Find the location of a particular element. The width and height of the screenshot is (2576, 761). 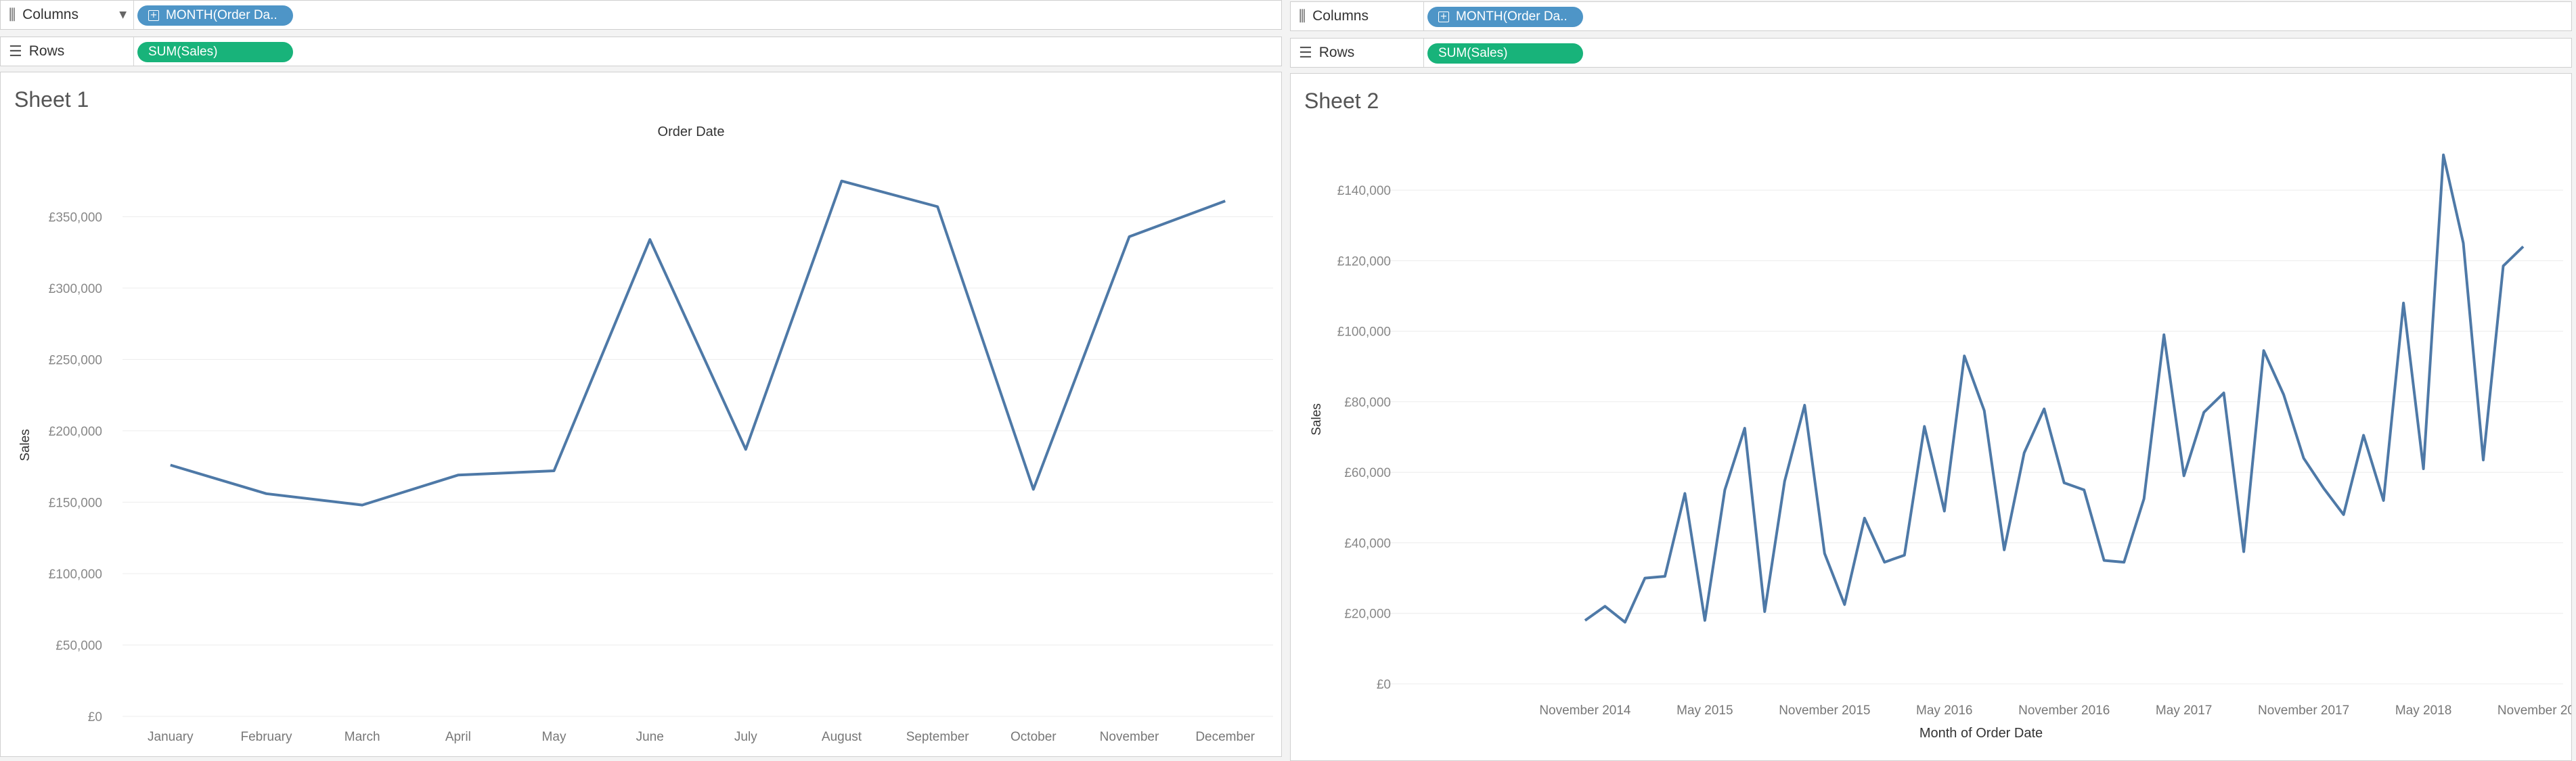

columns-shelf: ⫼ Columns + MONTH(Order Da.. is located at coordinates (1931, 16).